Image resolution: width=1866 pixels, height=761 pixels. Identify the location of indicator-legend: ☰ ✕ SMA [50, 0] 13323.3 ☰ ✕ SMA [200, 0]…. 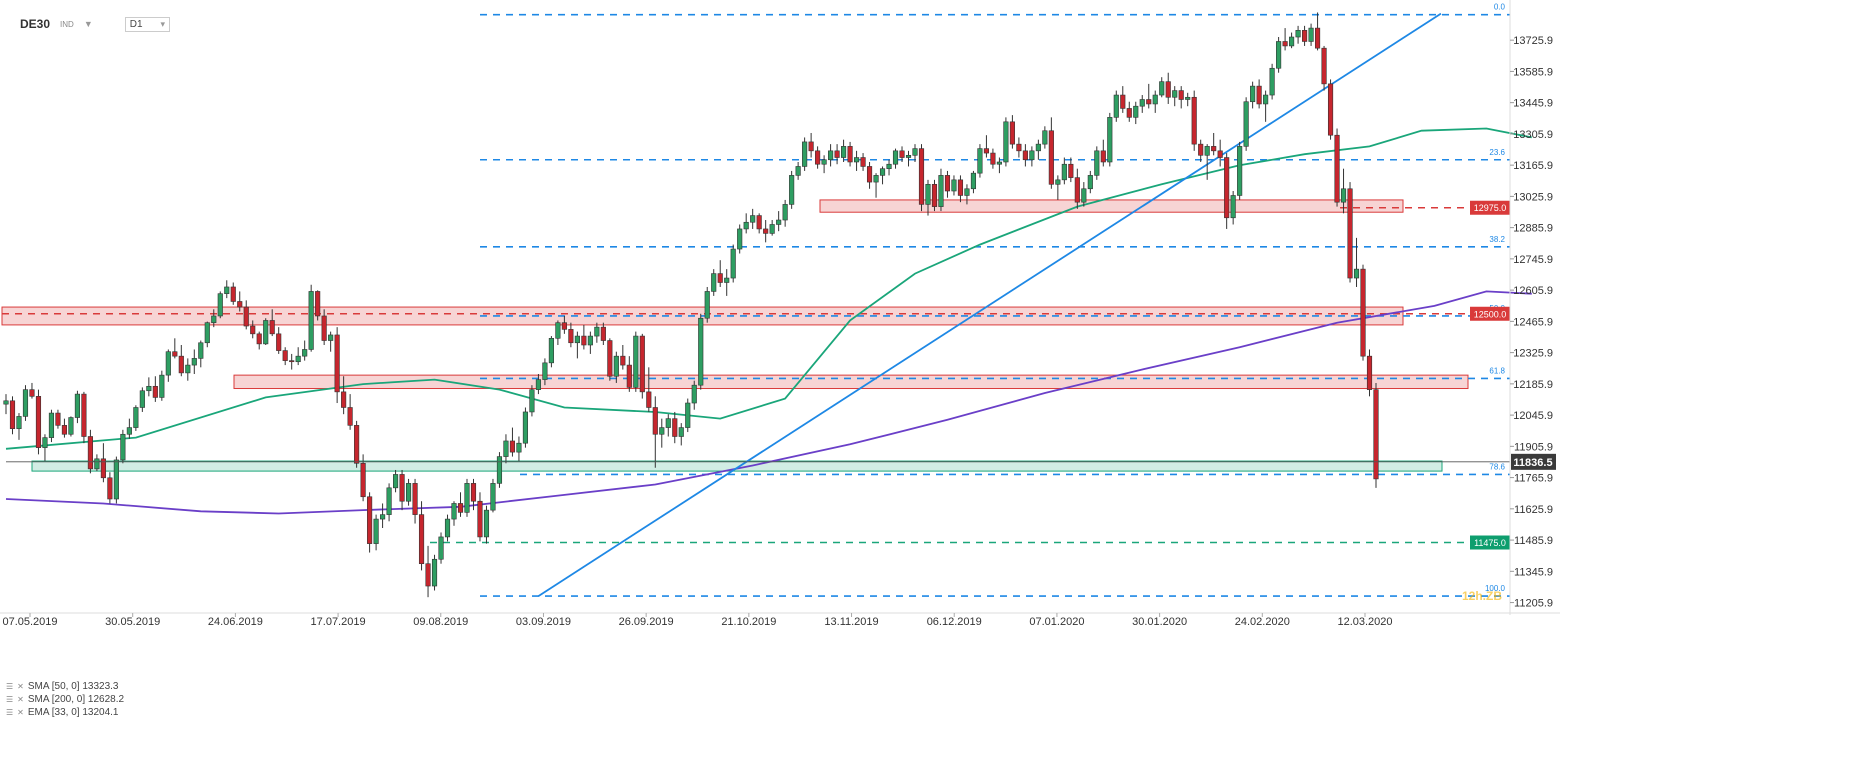
(65, 699).